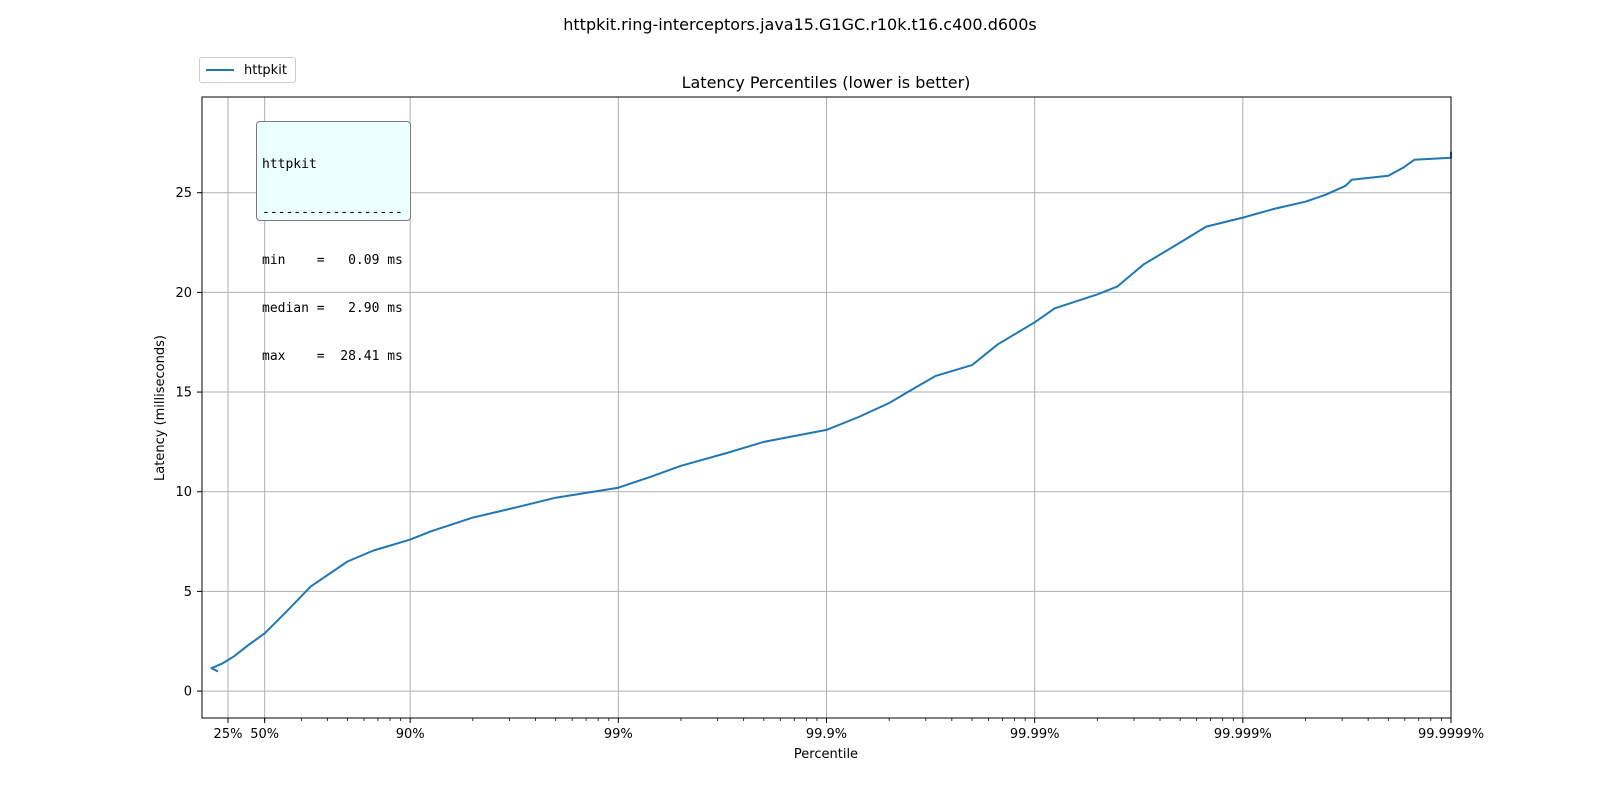  I want to click on y-axis-label: Latency (milliseconds), so click(160, 408).